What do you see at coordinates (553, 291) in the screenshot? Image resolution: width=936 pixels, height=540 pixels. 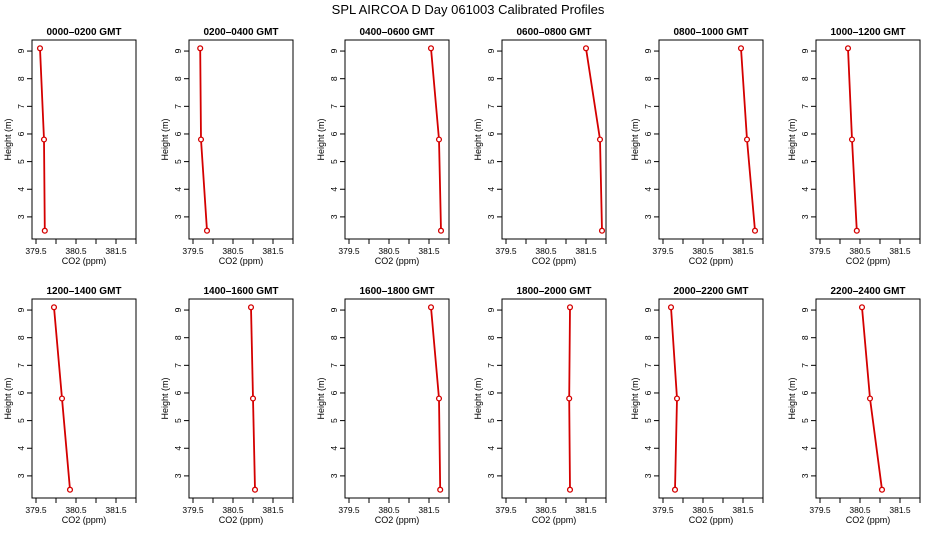 I see `panel-title: 1800–2000 GMT` at bounding box center [553, 291].